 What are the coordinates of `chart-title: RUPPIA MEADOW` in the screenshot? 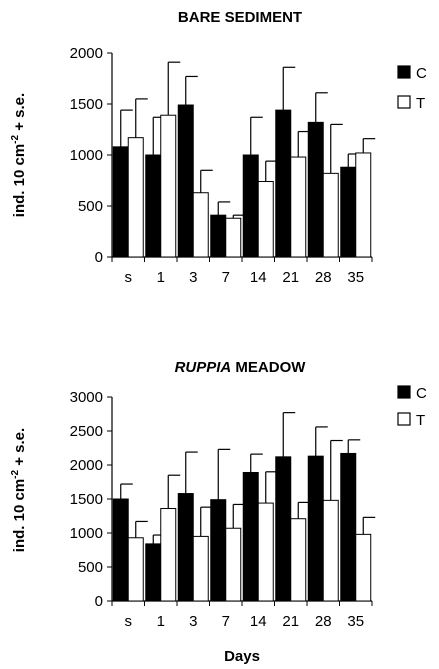 It's located at (241, 367).